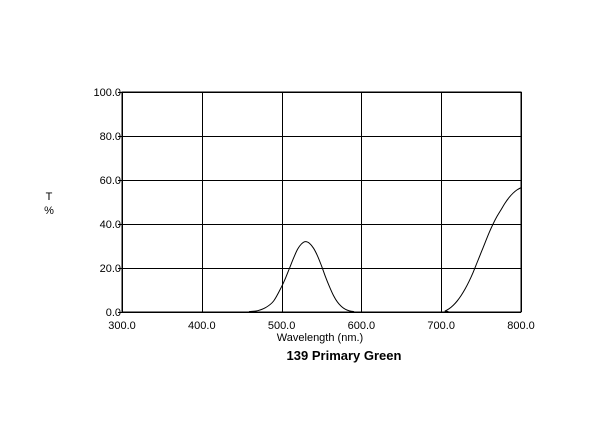 This screenshot has width=595, height=422. What do you see at coordinates (320, 338) in the screenshot?
I see `x-axis-label: Wavelength (nm.)` at bounding box center [320, 338].